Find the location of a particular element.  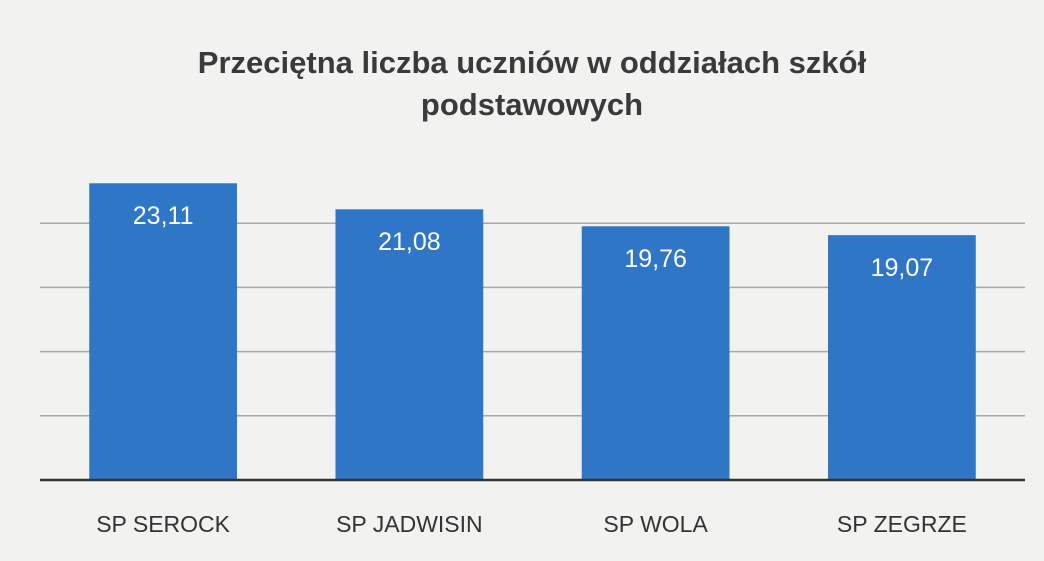

x-tick-label: SP JADWISIN is located at coordinates (409, 524).